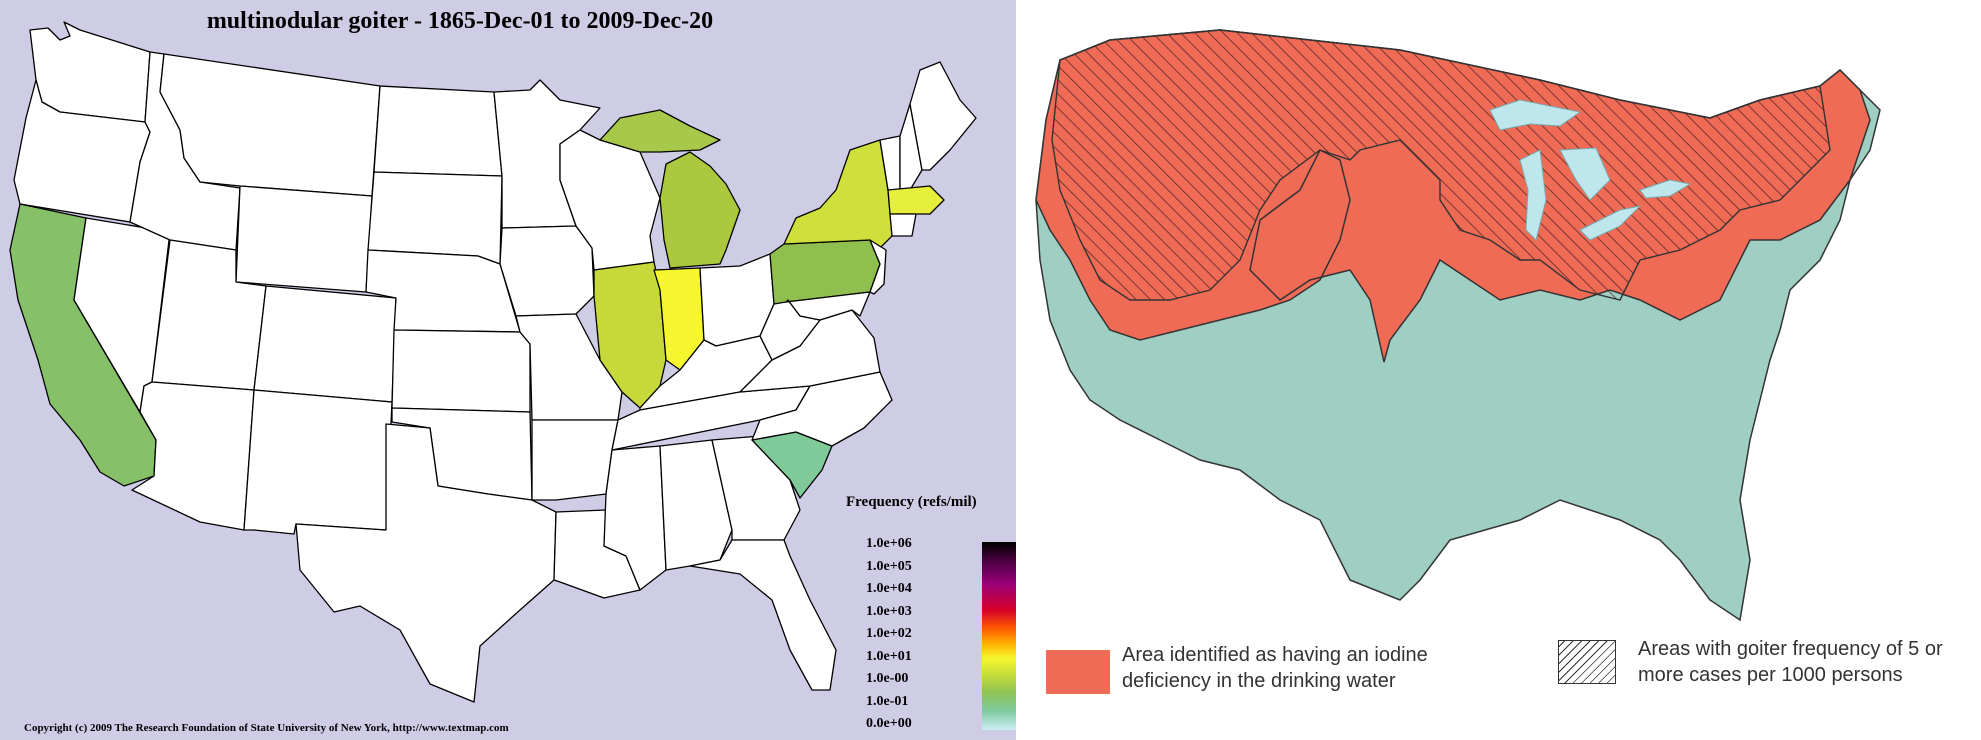  Describe the element at coordinates (943, 116) in the screenshot. I see `state-maine` at that location.